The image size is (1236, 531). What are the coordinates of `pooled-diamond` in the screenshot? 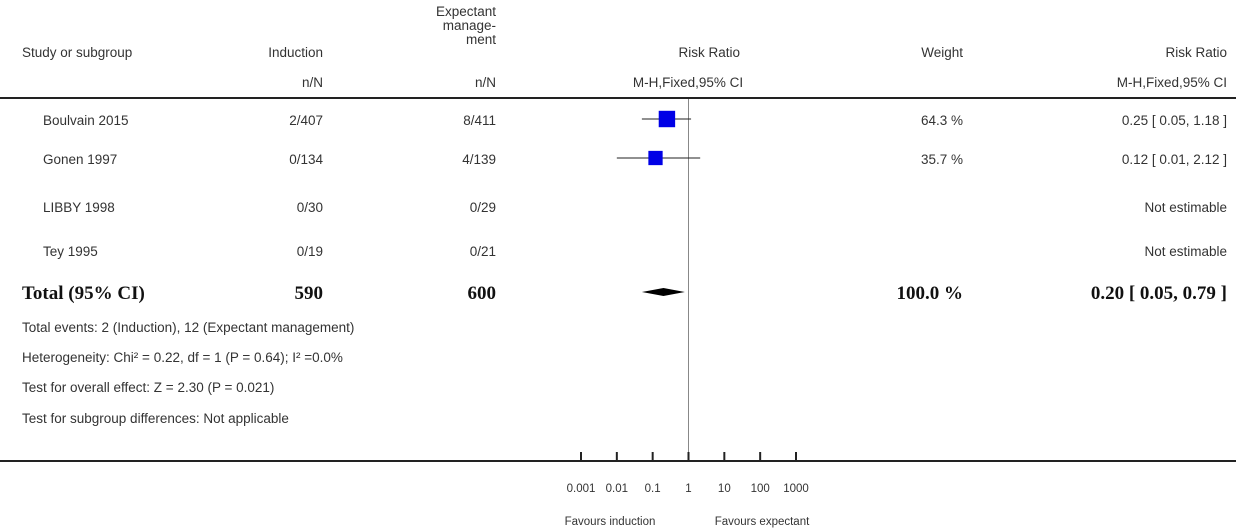 It's located at (663, 292).